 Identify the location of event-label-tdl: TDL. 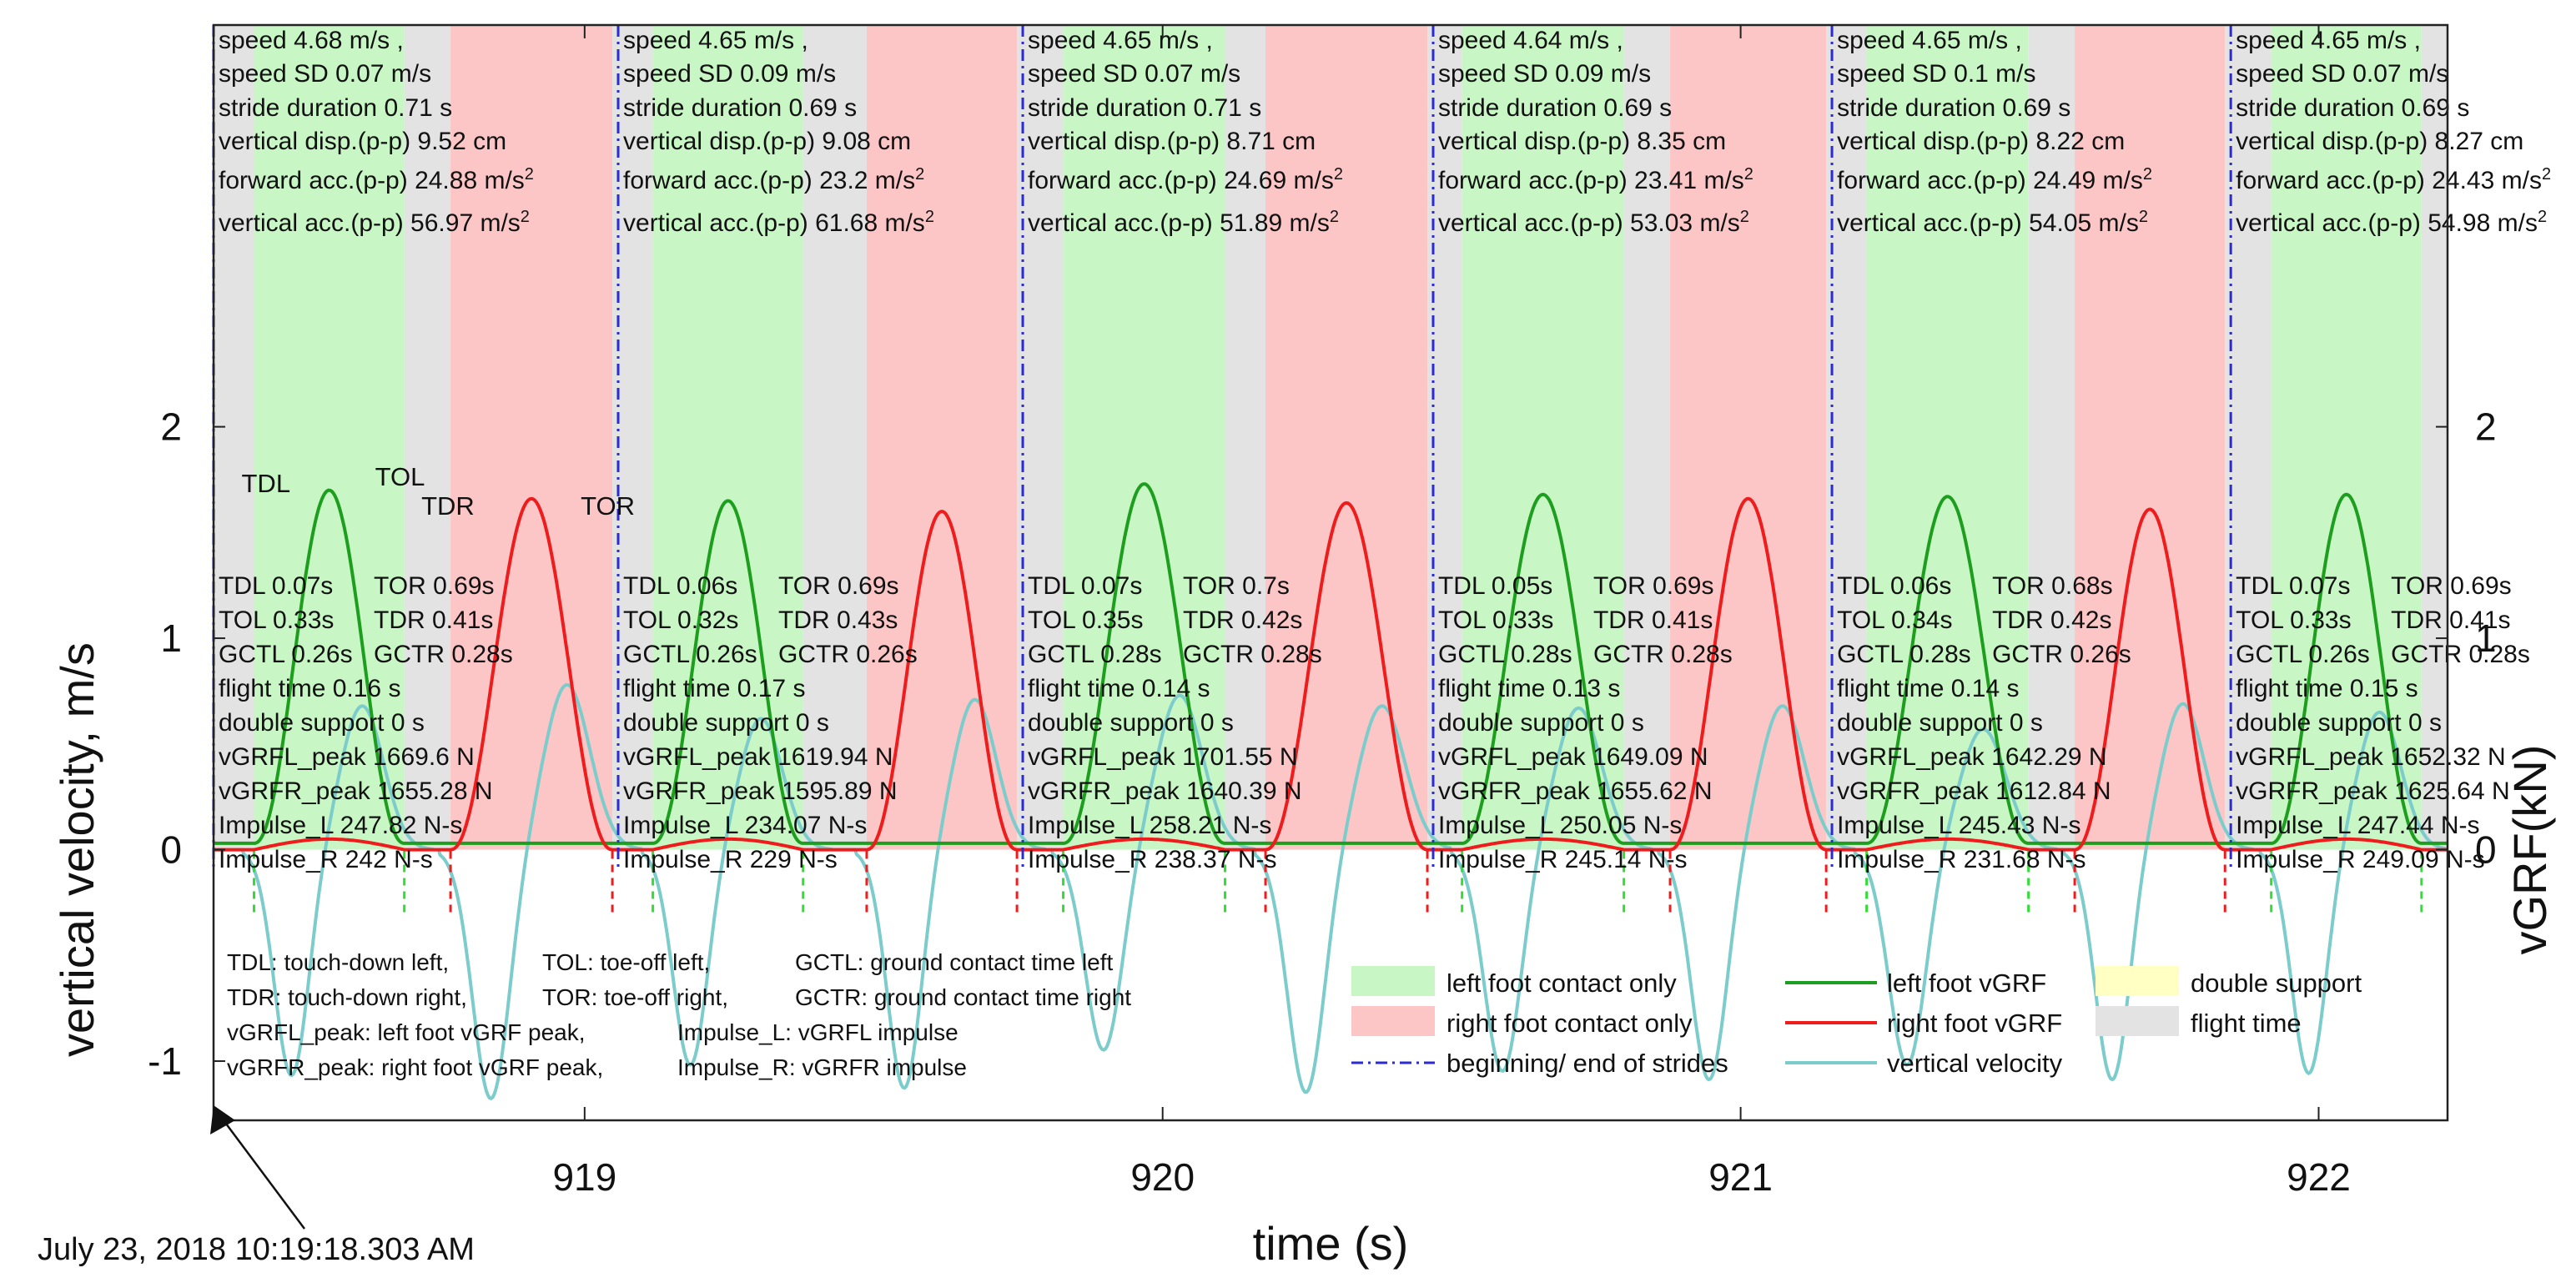
(266, 483).